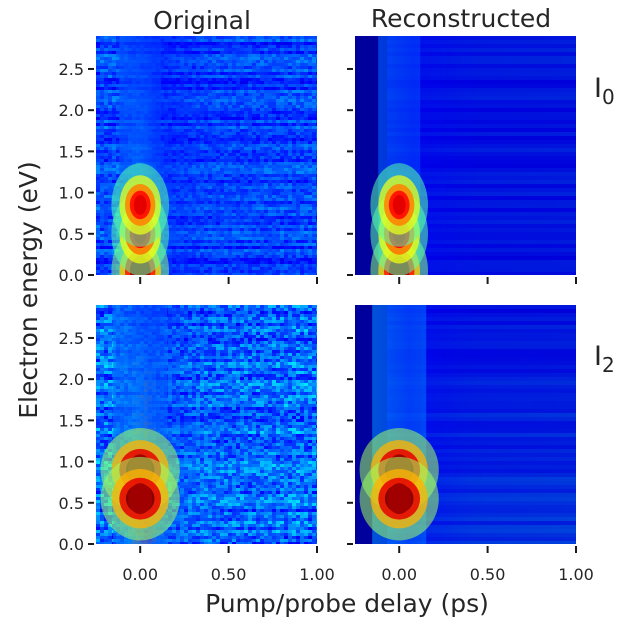 This screenshot has width=618, height=625. Describe the element at coordinates (347, 603) in the screenshot. I see `x-axis-label: Pump/probe delay (ps)` at that location.